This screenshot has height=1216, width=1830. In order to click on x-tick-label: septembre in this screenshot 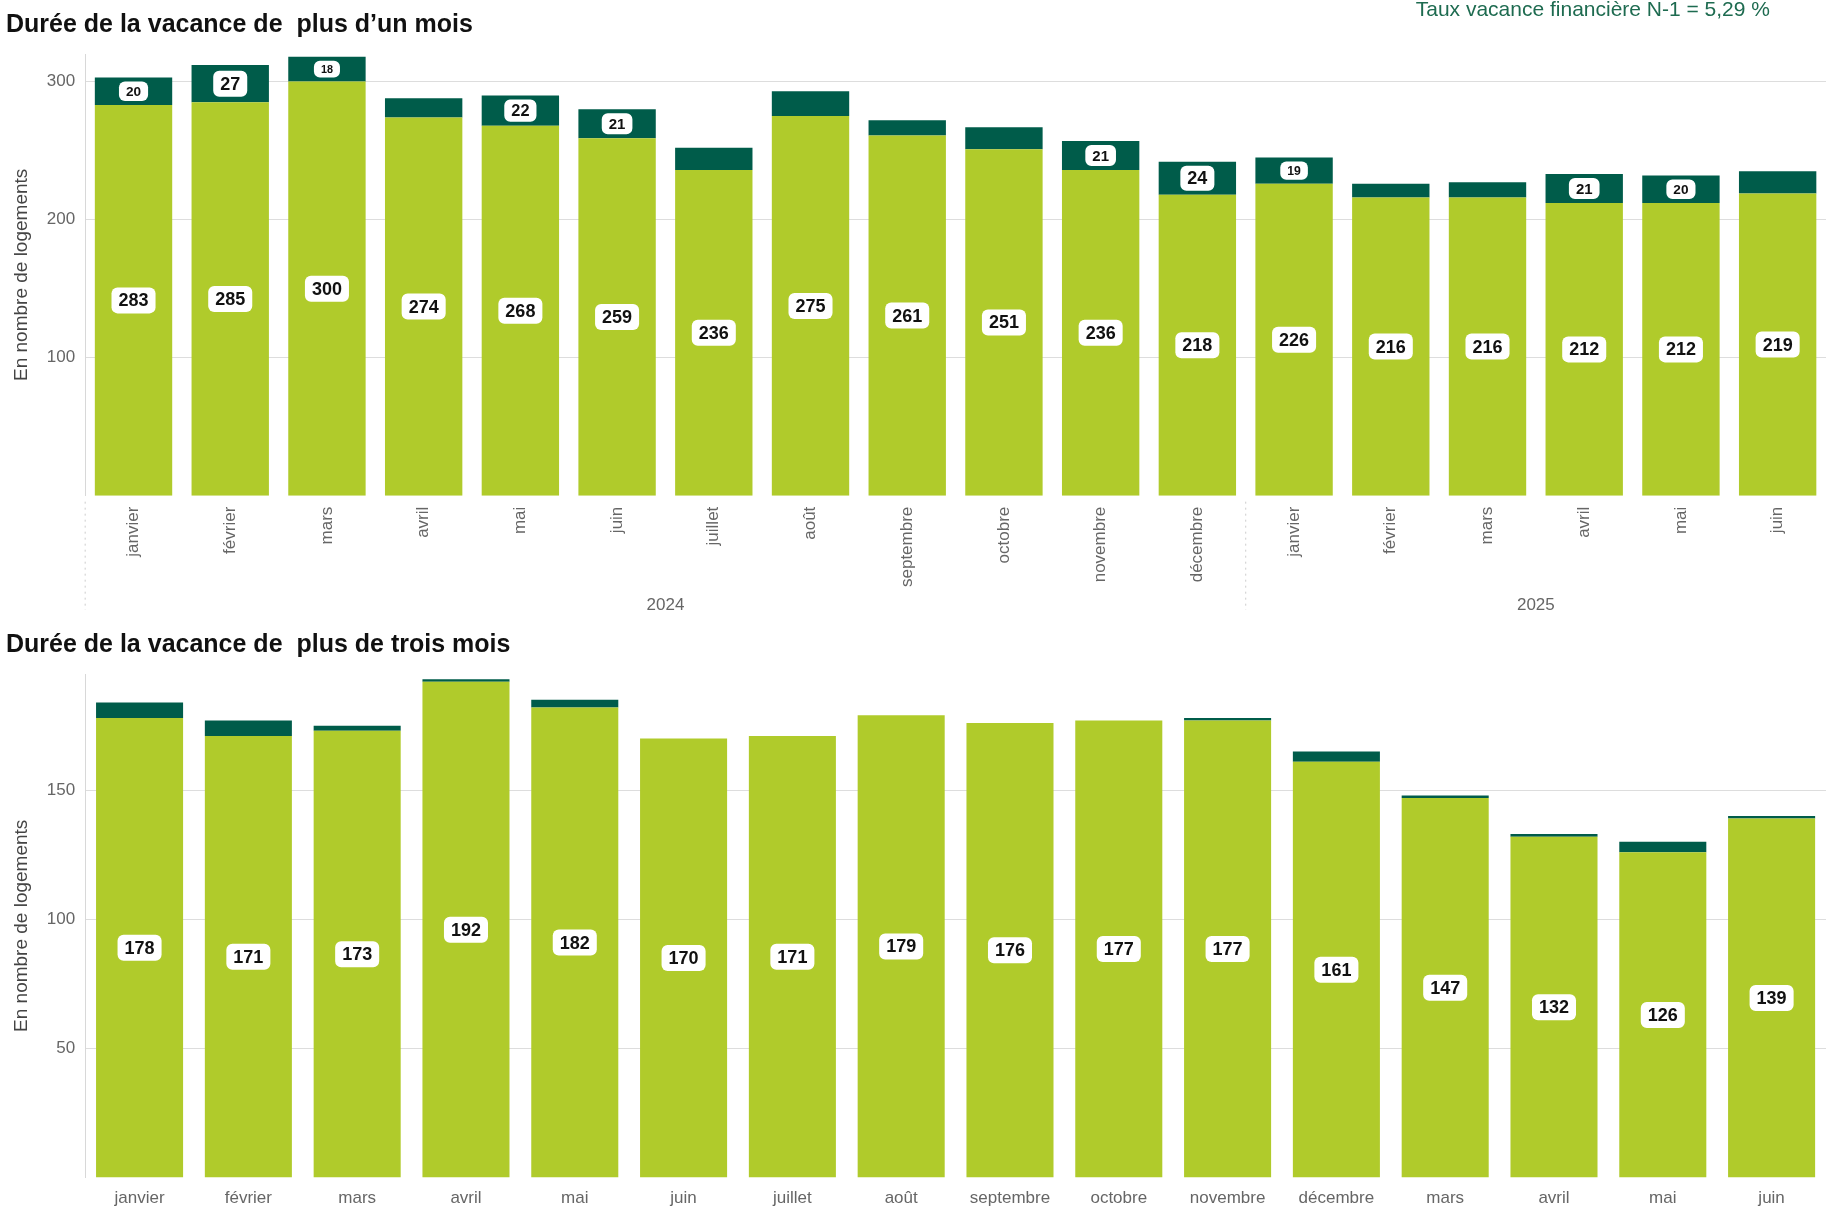, I will do `click(906, 547)`.